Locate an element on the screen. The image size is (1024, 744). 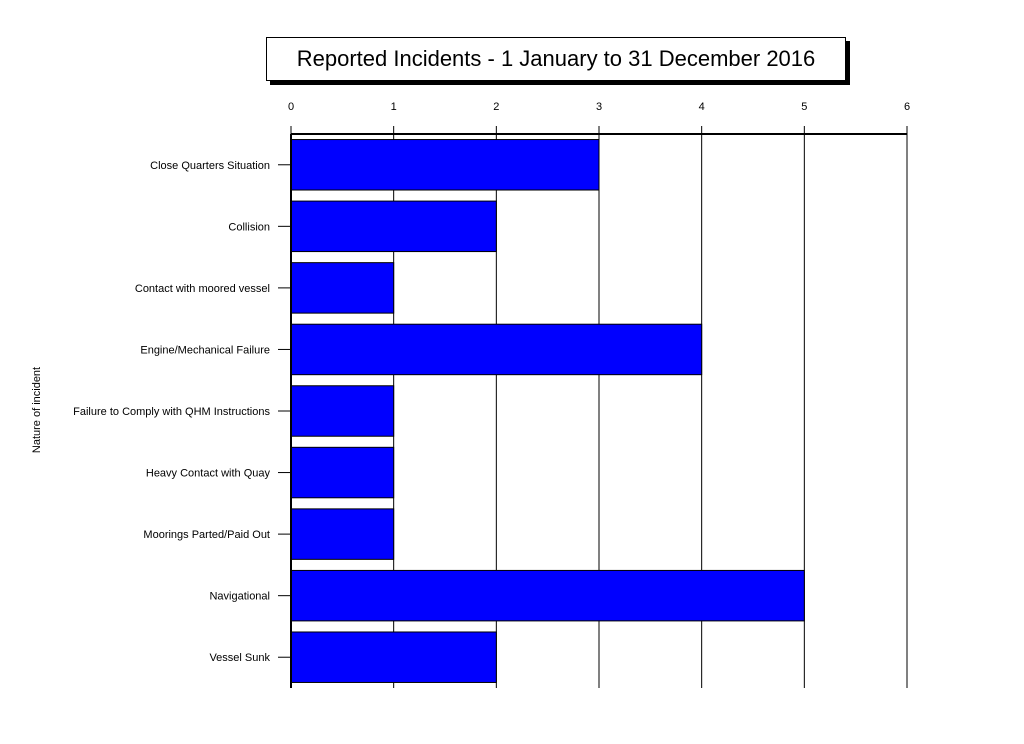
y-tick-label: Collision is located at coordinates (249, 227).